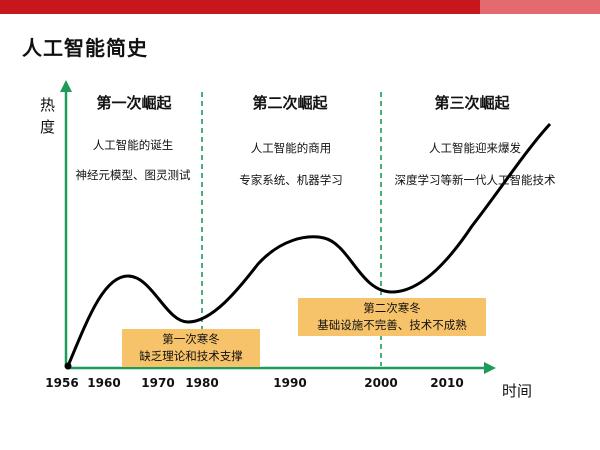 Image resolution: width=600 pixels, height=450 pixels. Describe the element at coordinates (85, 48) in the screenshot. I see `page-title: 人工智能简史` at that location.